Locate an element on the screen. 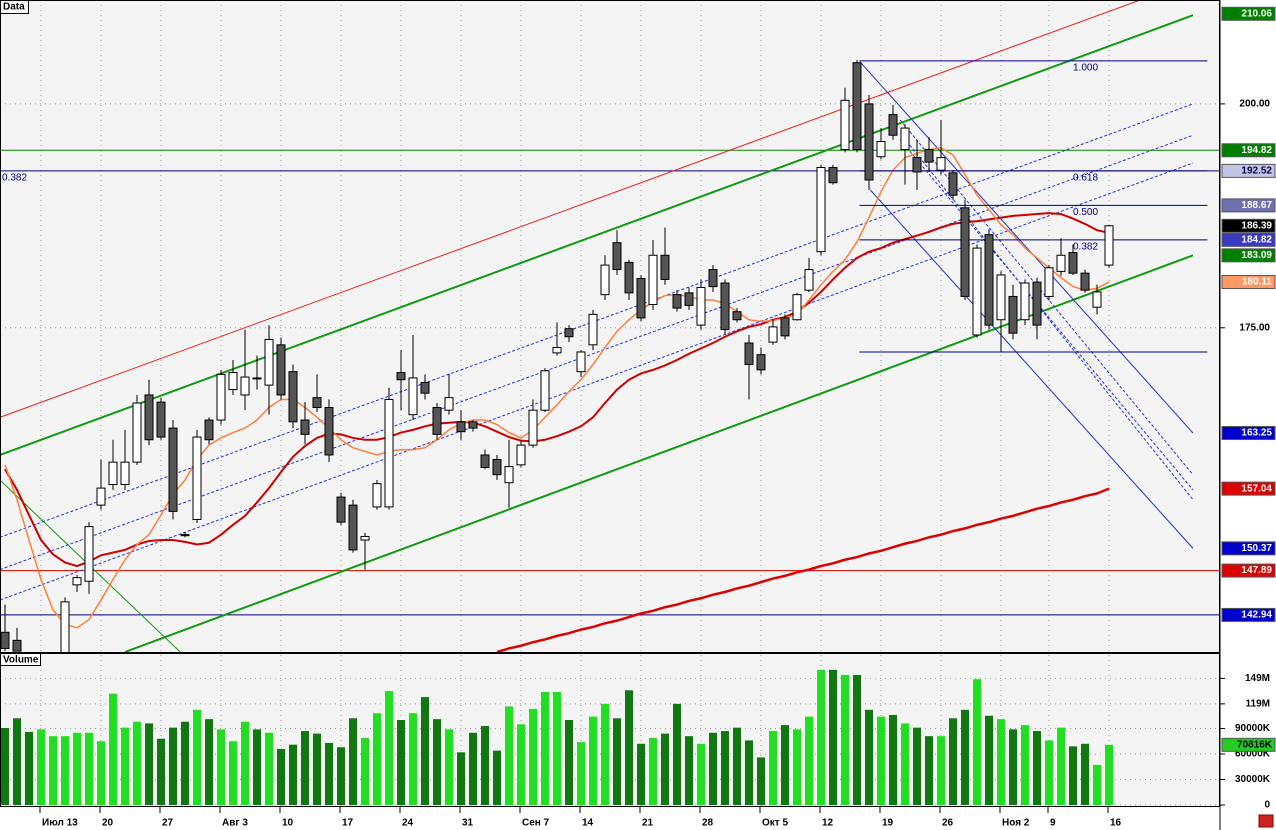 Image resolution: width=1276 pixels, height=830 pixels. x-tick-label: 12 is located at coordinates (828, 823).